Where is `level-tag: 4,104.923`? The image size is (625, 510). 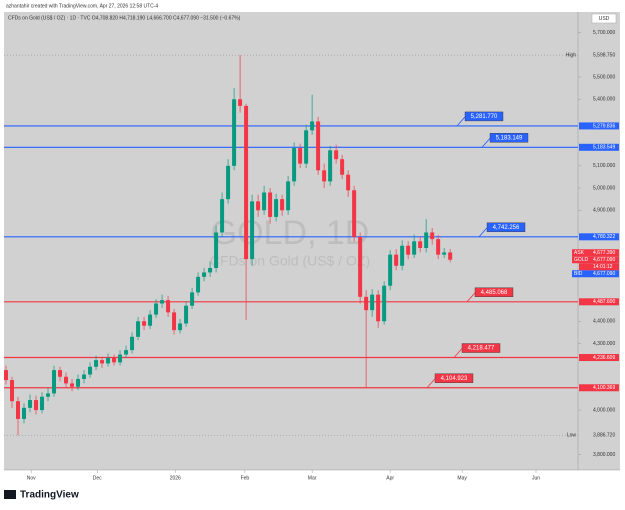
level-tag: 4,104.923 is located at coordinates (454, 379).